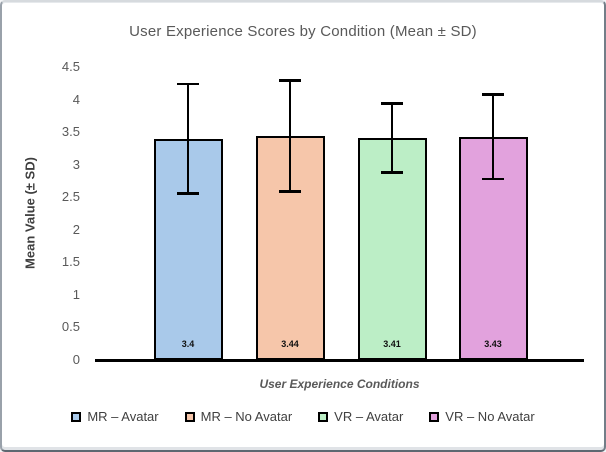 The image size is (606, 452). I want to click on legend-item-VR – No Avatar: VR – No Avatar, so click(482, 416).